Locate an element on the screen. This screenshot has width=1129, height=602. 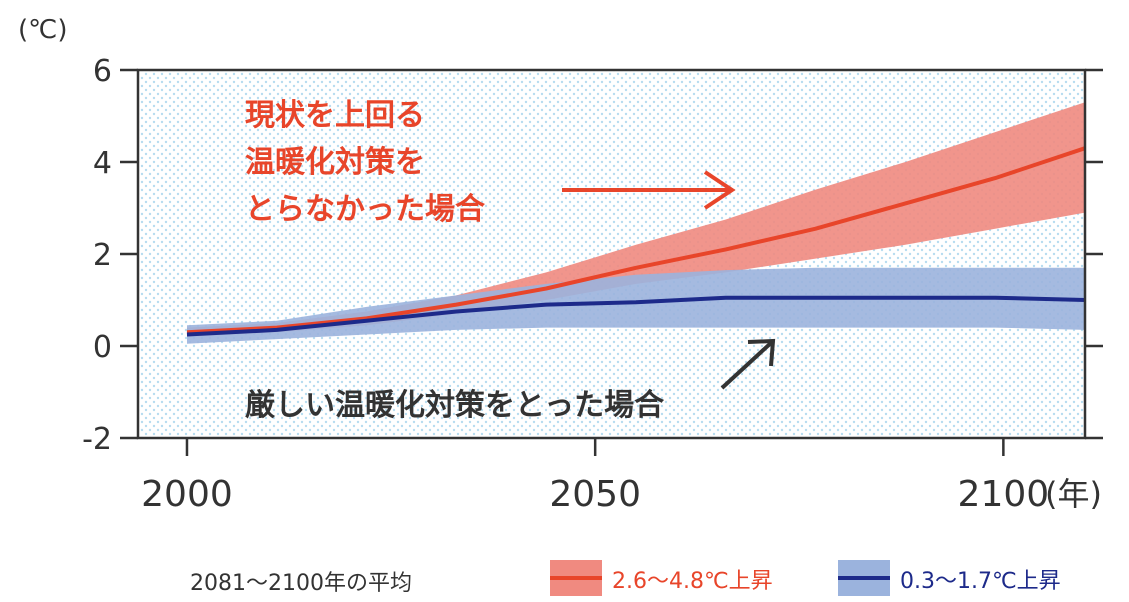
annotation: 厳しい温暖化対策をとった場合 is located at coordinates (454, 405).